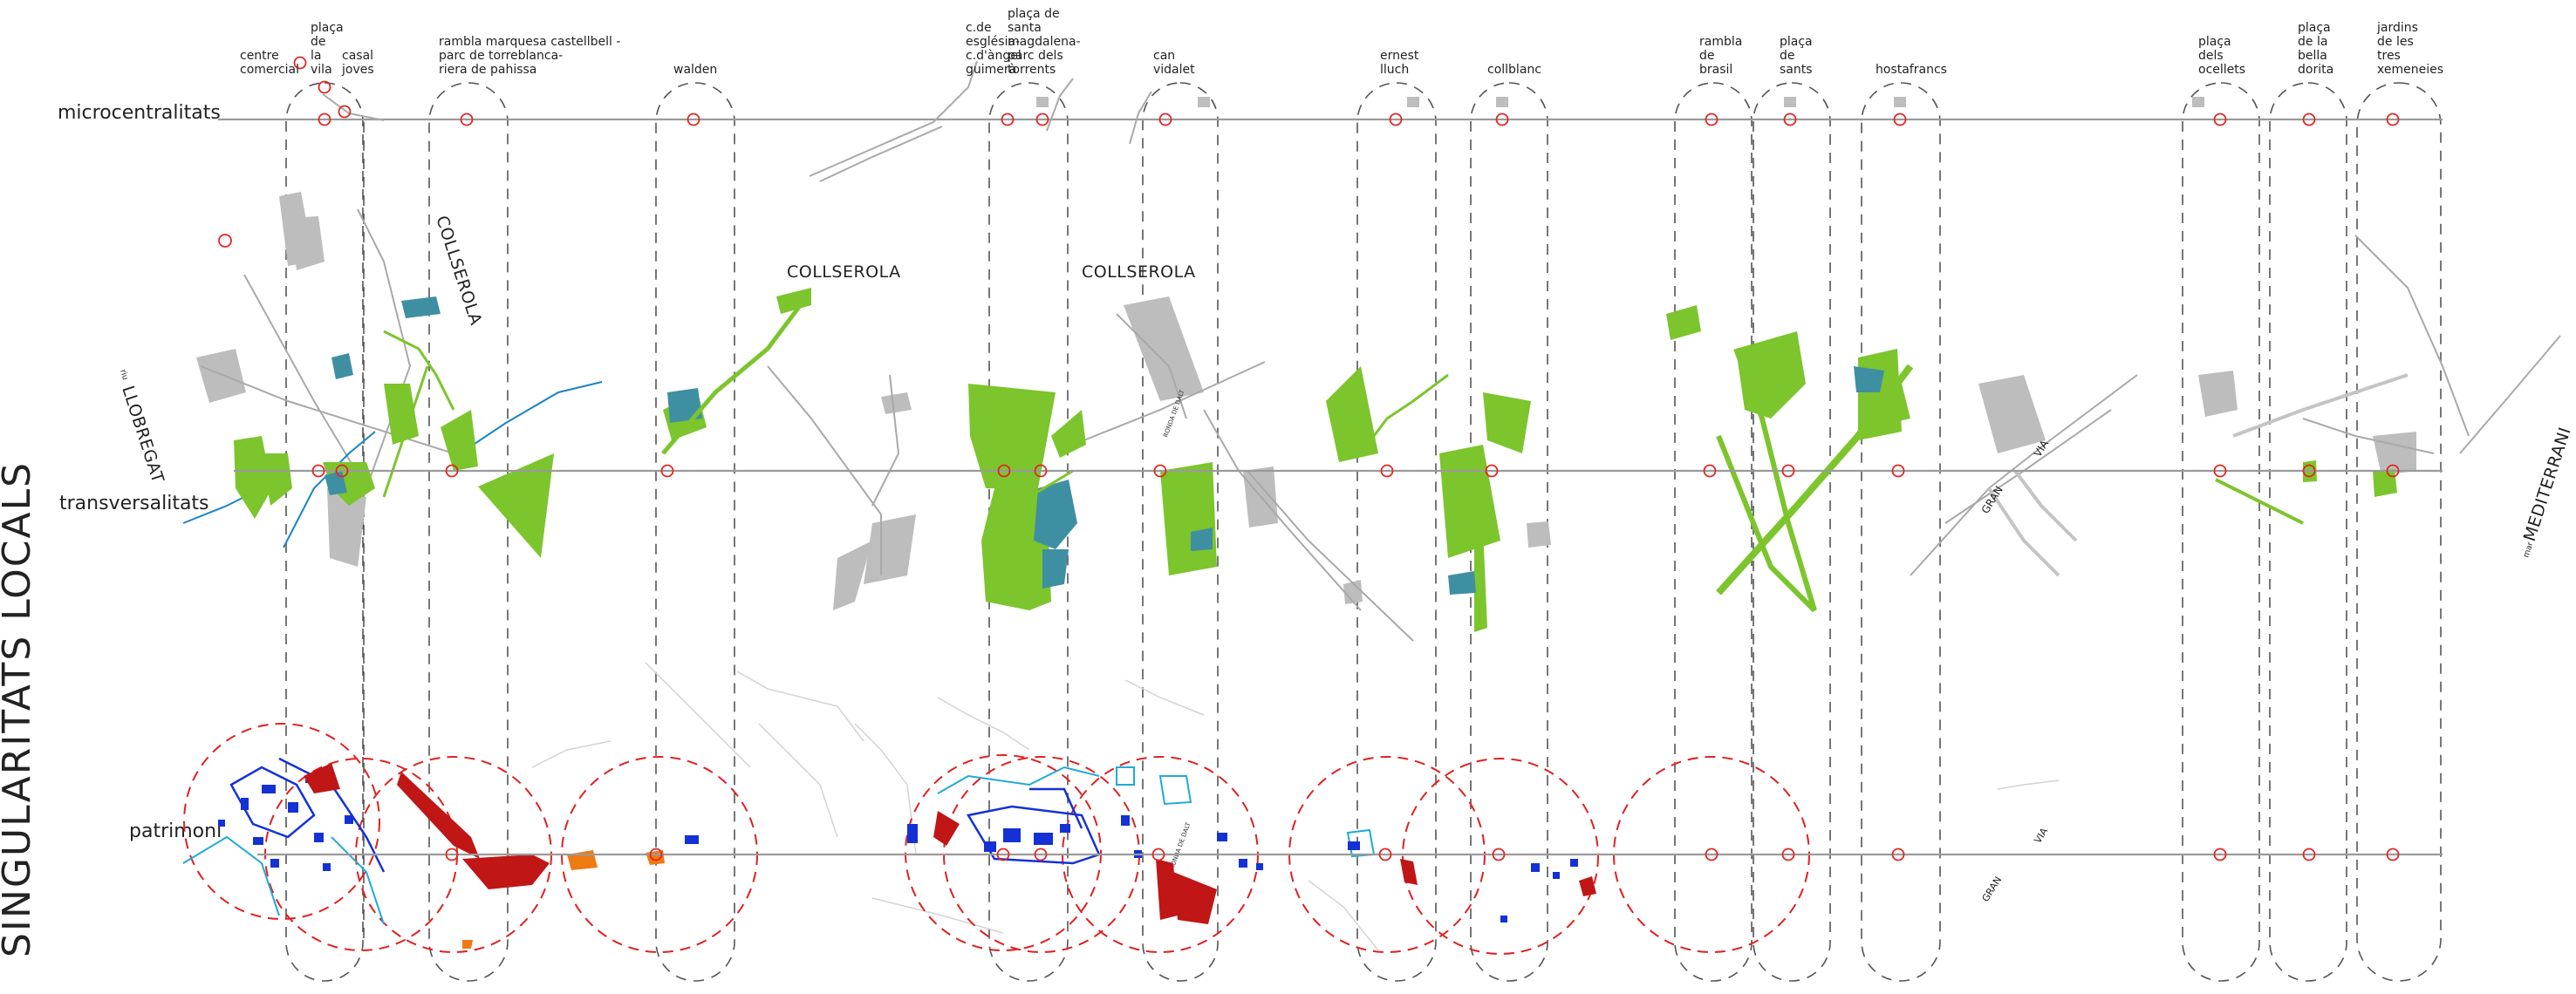 Image resolution: width=2576 pixels, height=994 pixels. I want to click on column-label-c3: casal joves, so click(357, 63).